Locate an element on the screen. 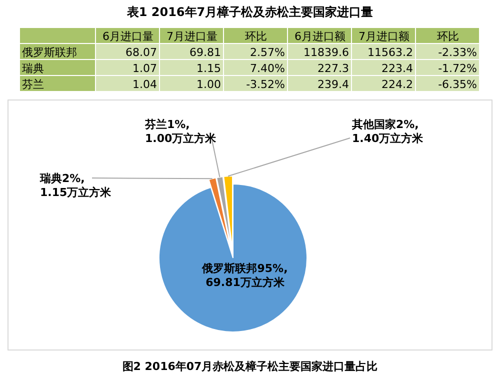 The height and width of the screenshot is (378, 500). text: 224.2 is located at coordinates (397, 84).